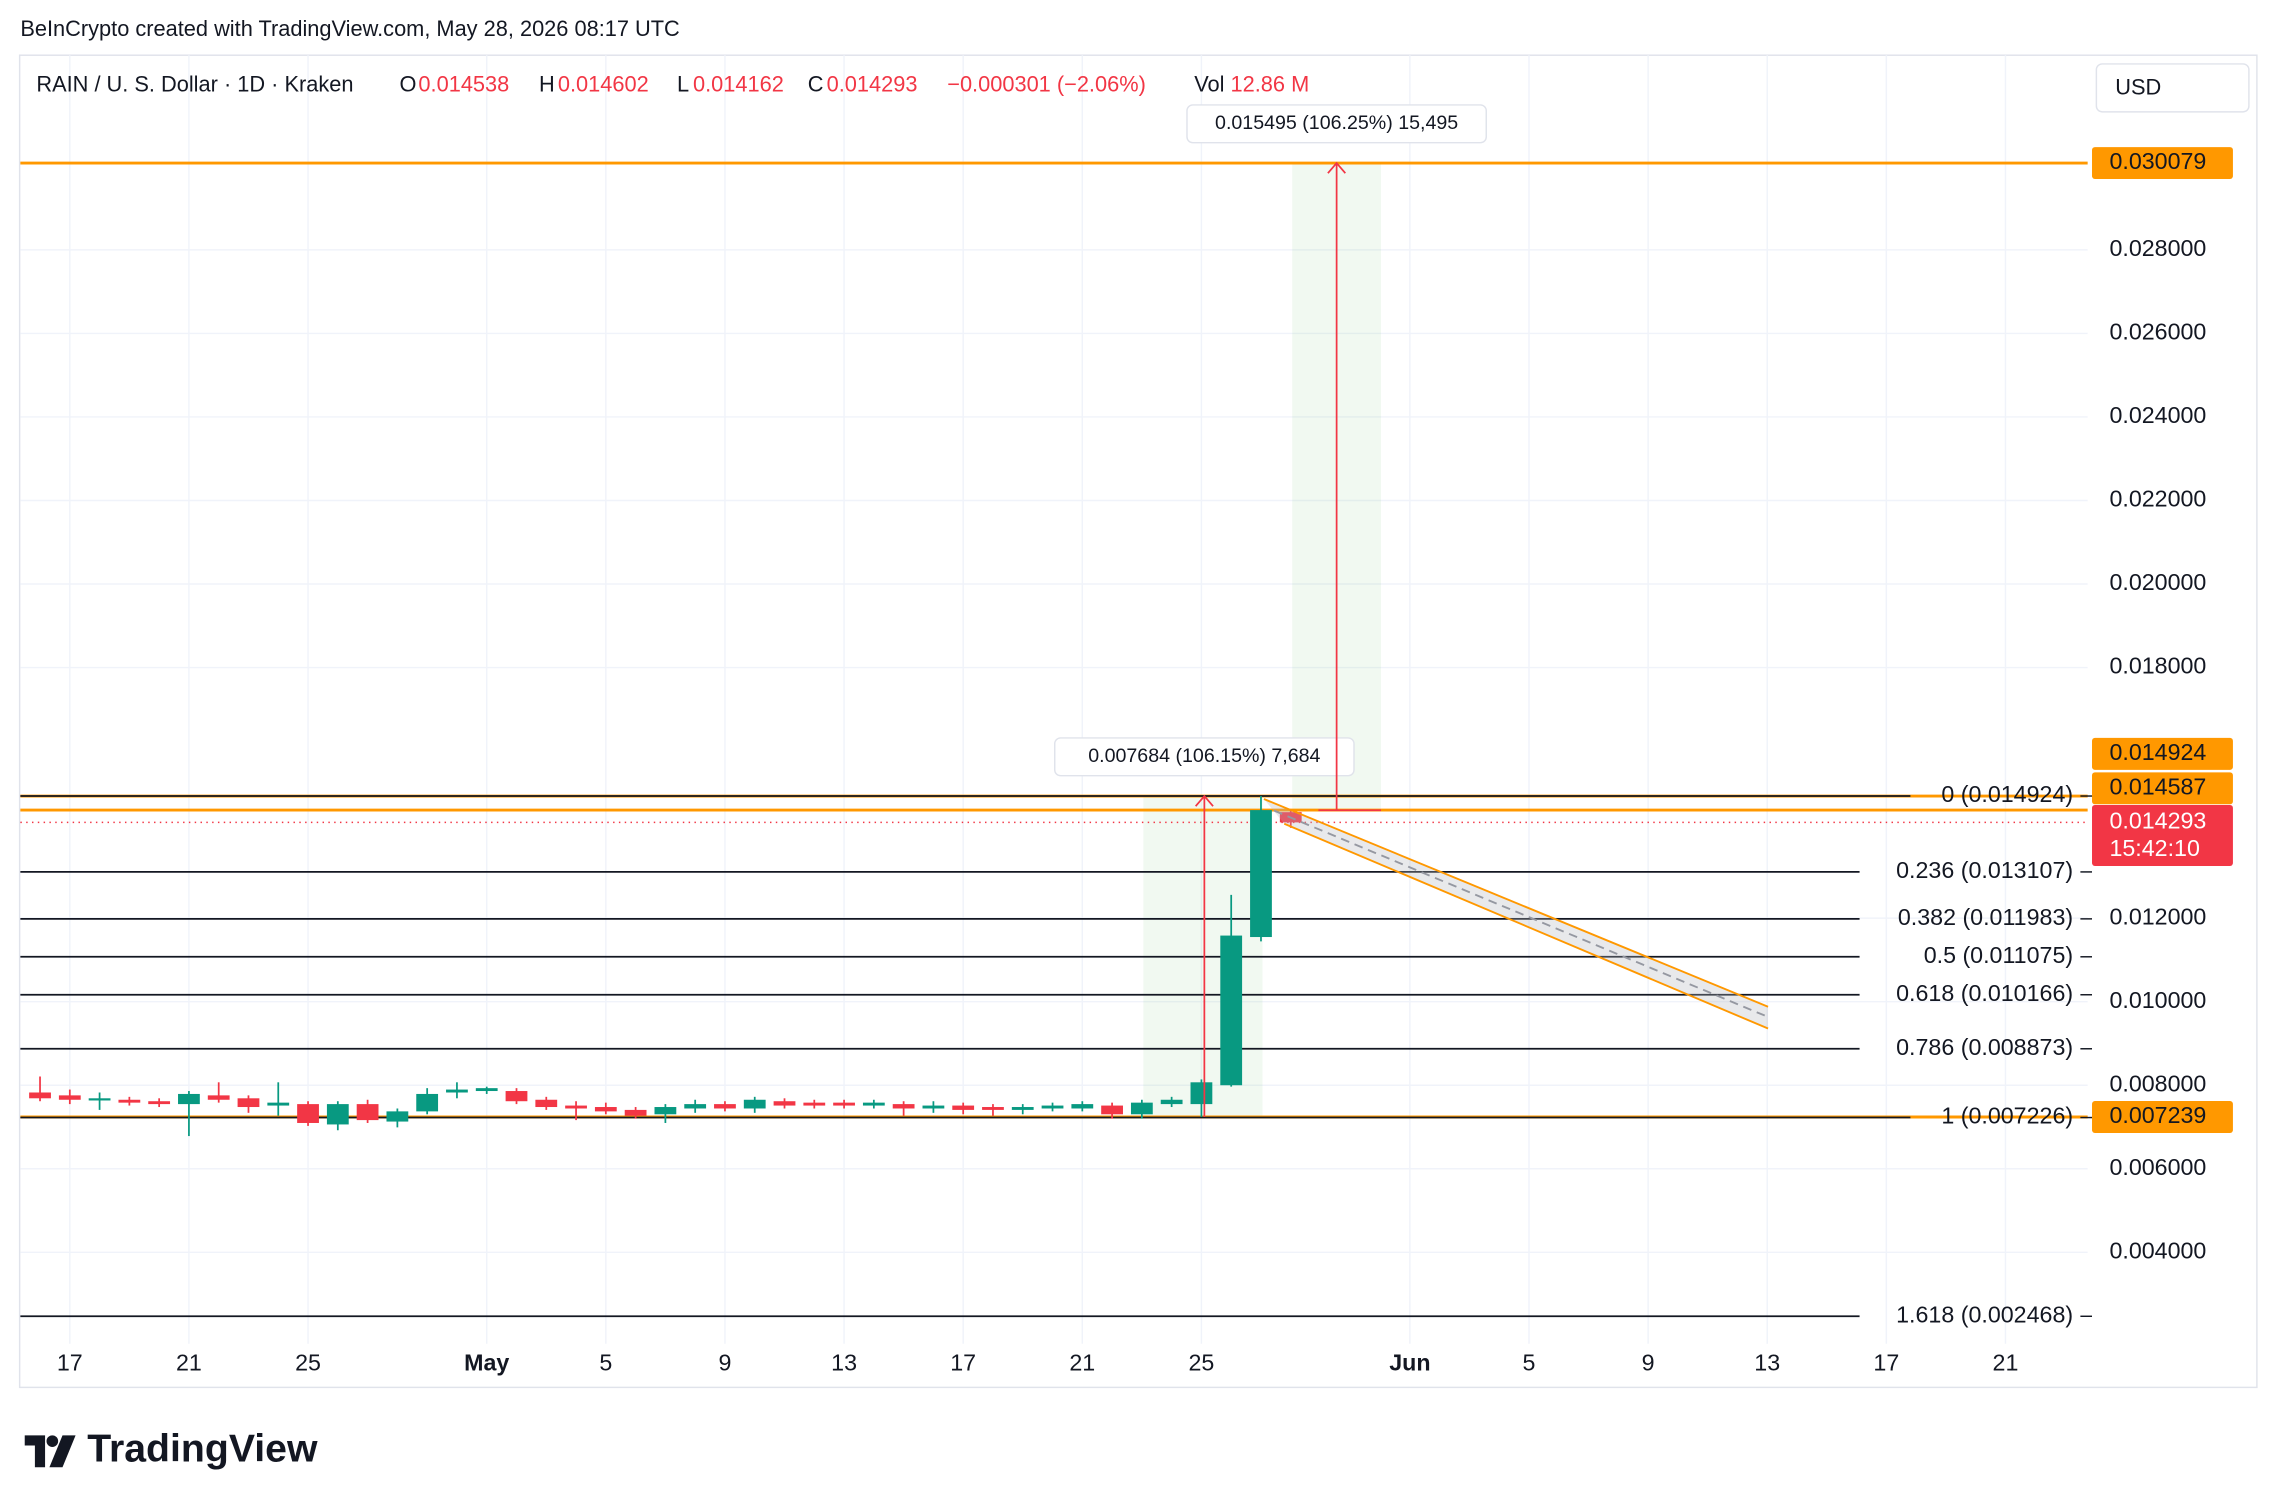 The image size is (2278, 1510). I want to click on measure-label: 0.007684 (106.15%) 7,684, so click(1204, 756).